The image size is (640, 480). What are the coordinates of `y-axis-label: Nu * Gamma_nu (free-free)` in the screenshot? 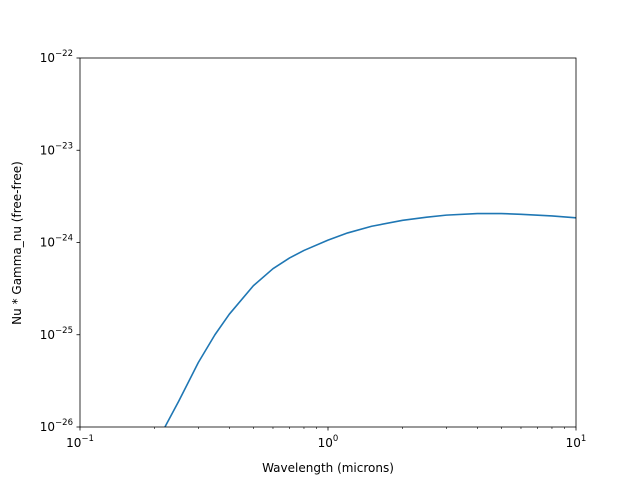 It's located at (17, 243).